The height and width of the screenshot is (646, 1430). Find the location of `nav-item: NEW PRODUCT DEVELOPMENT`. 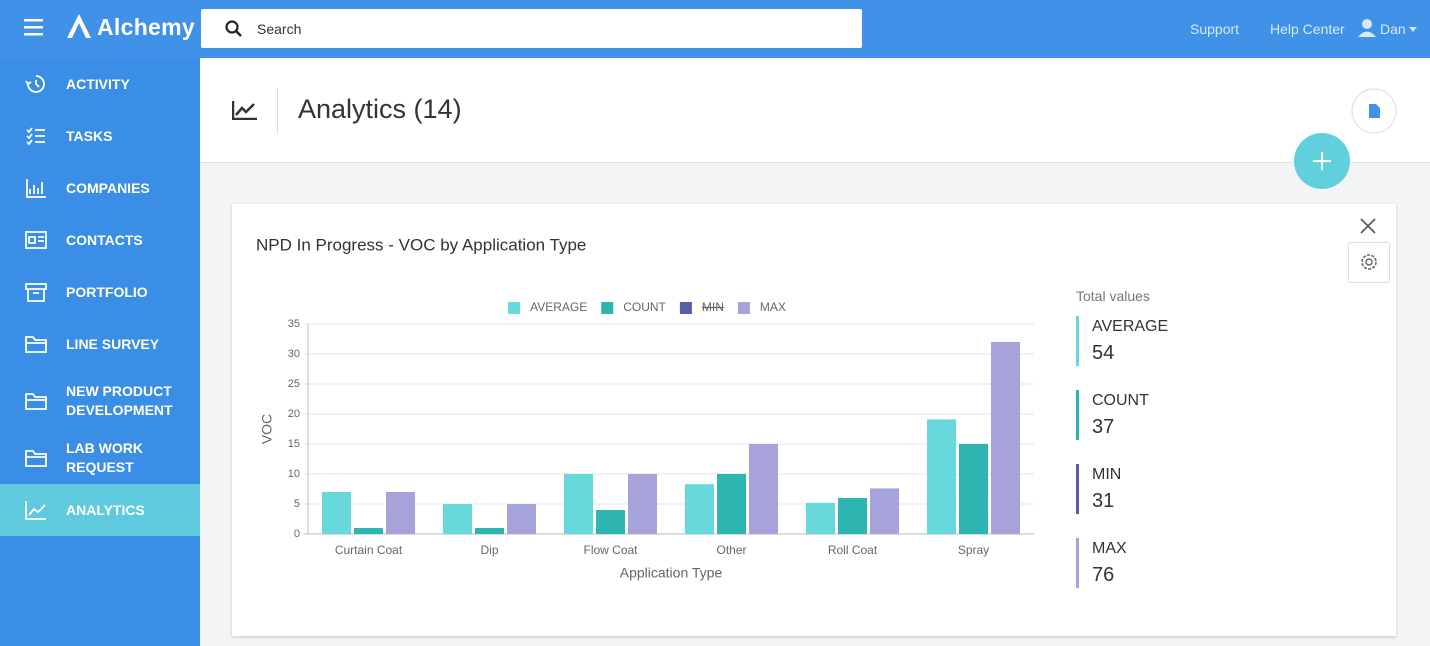

nav-item: NEW PRODUCT DEVELOPMENT is located at coordinates (100, 401).